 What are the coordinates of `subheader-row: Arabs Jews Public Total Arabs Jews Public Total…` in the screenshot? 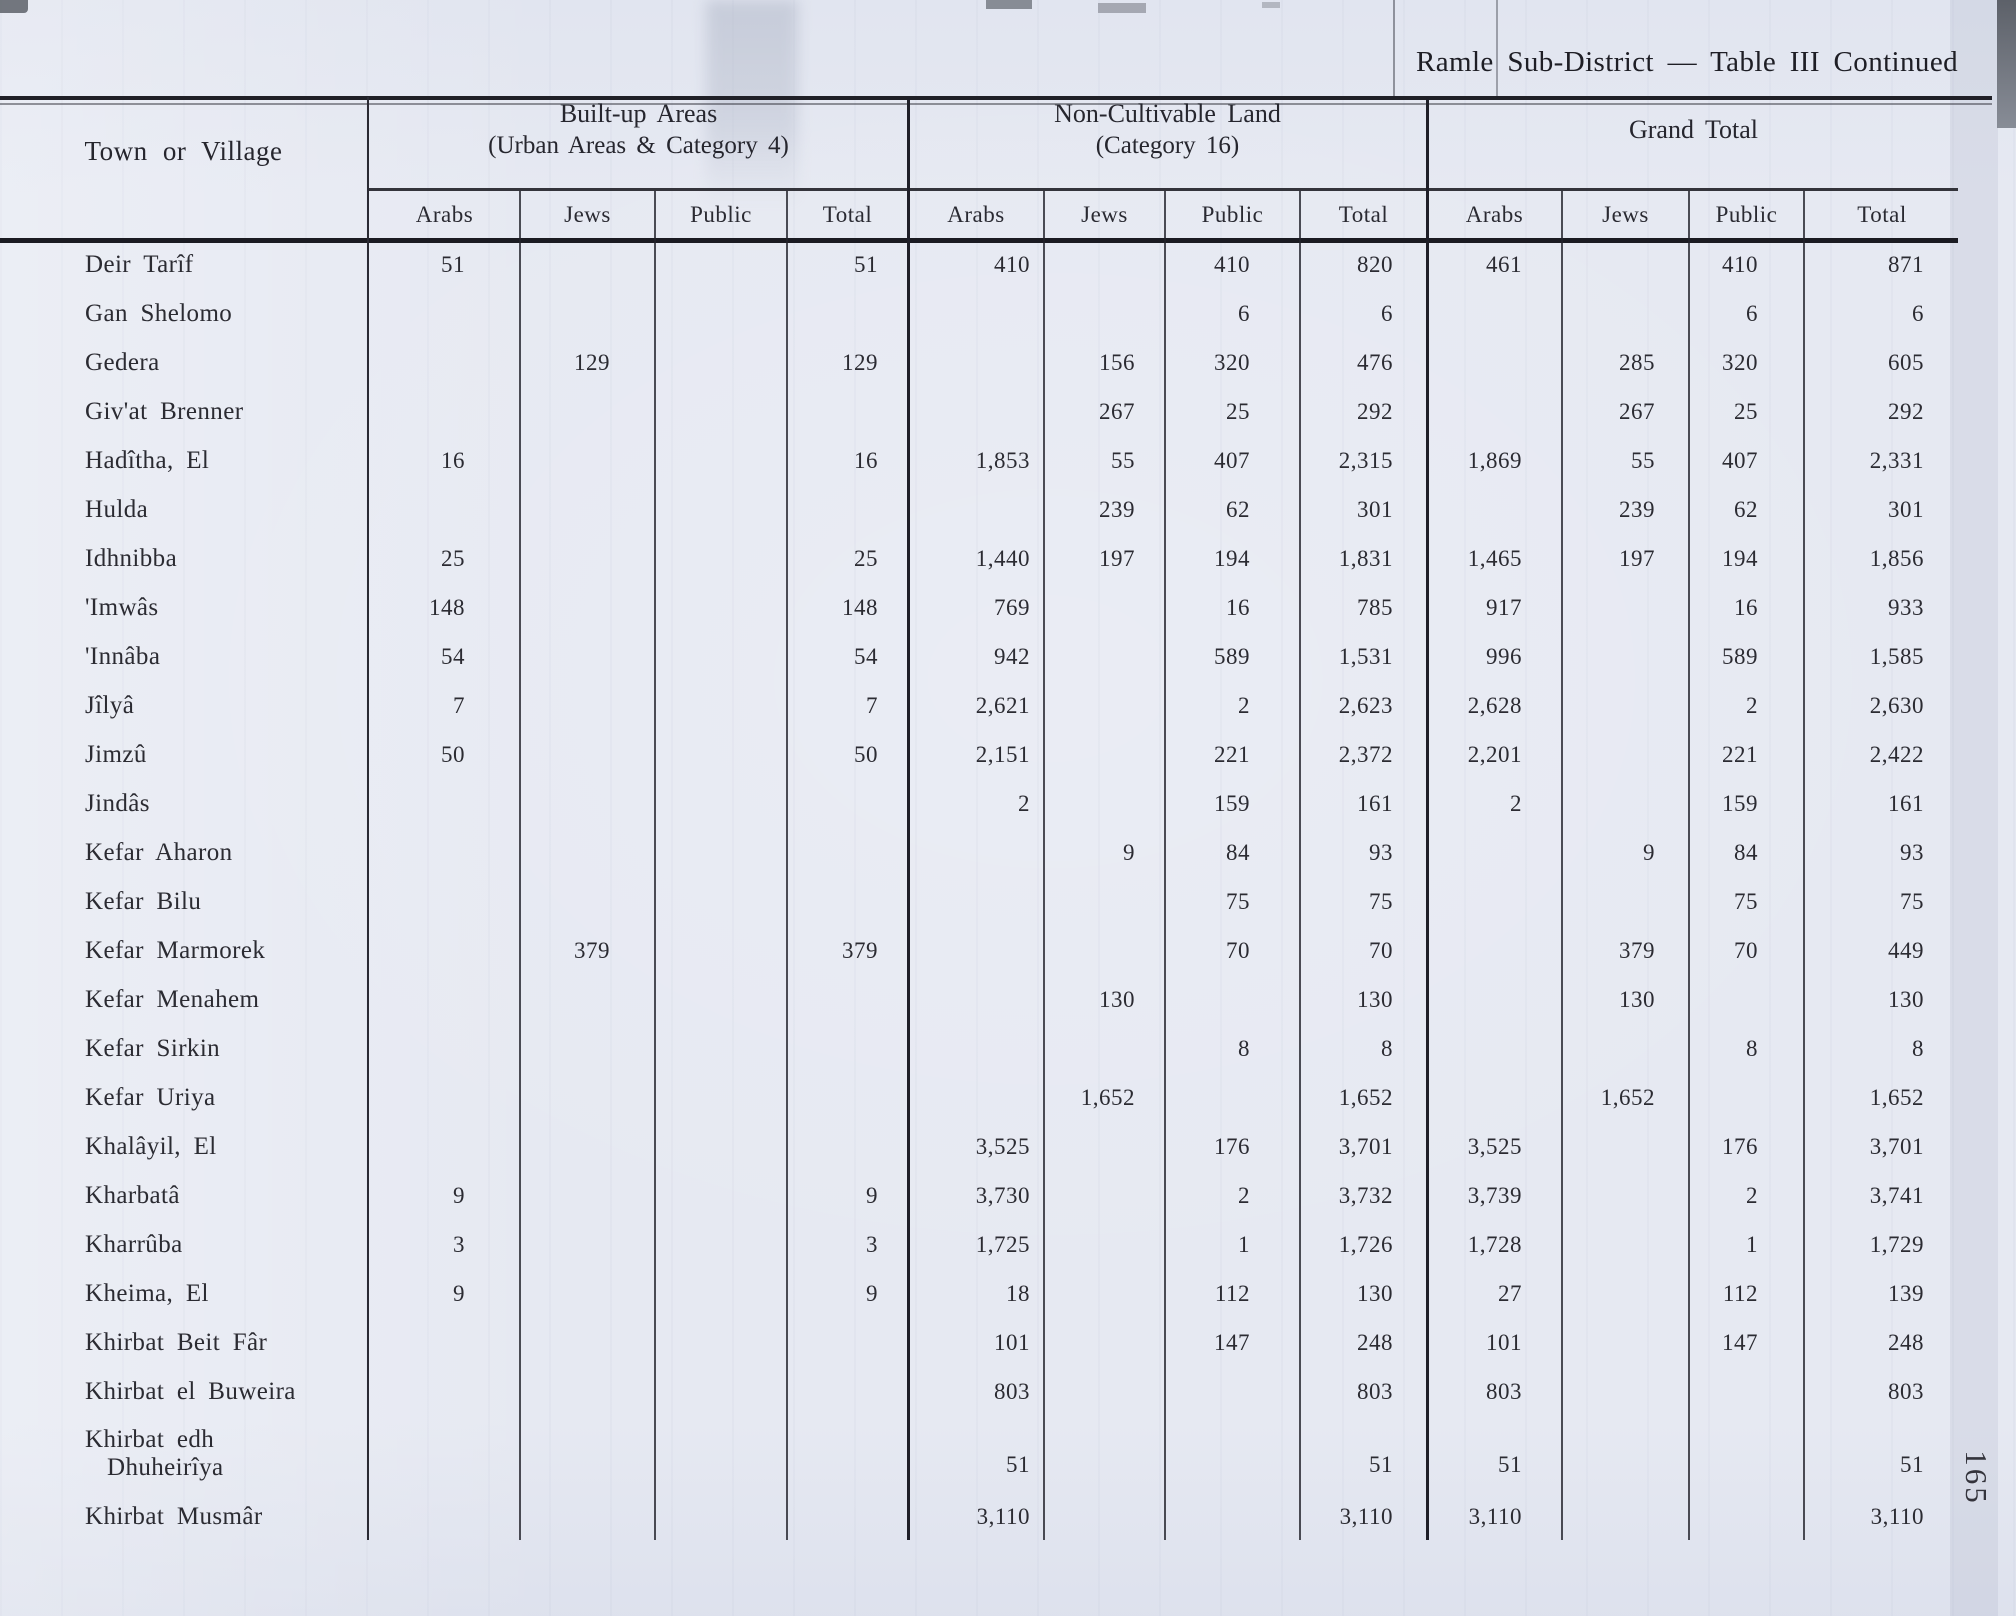 It's located at (980, 215).